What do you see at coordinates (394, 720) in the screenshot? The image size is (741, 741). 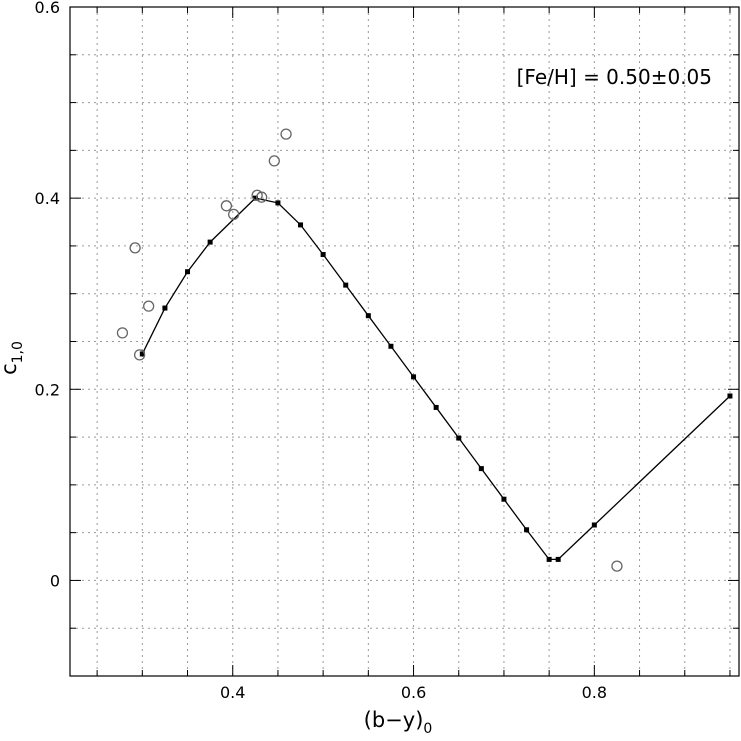 I see `x-axis-label-main: (b−y)` at bounding box center [394, 720].